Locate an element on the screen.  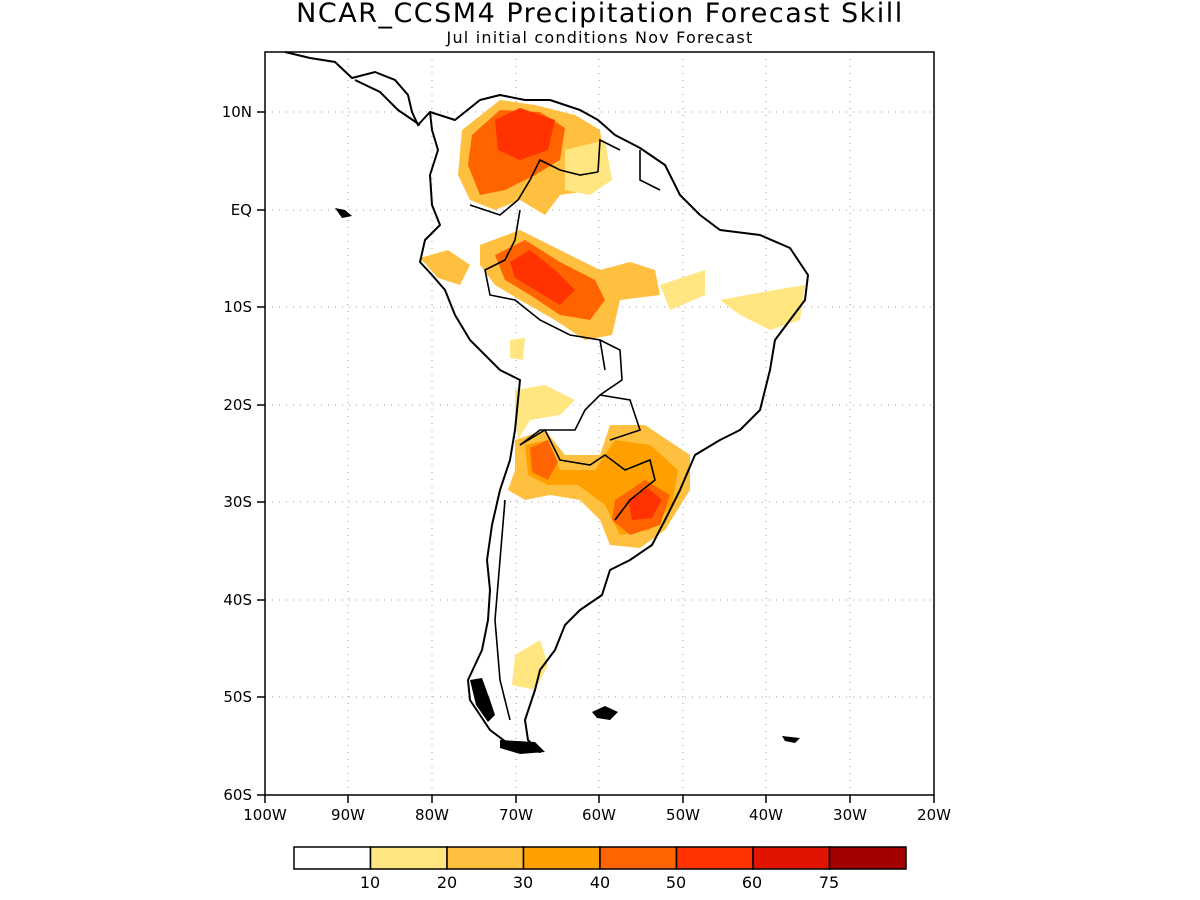
lon-label-90w: 90W is located at coordinates (348, 815).